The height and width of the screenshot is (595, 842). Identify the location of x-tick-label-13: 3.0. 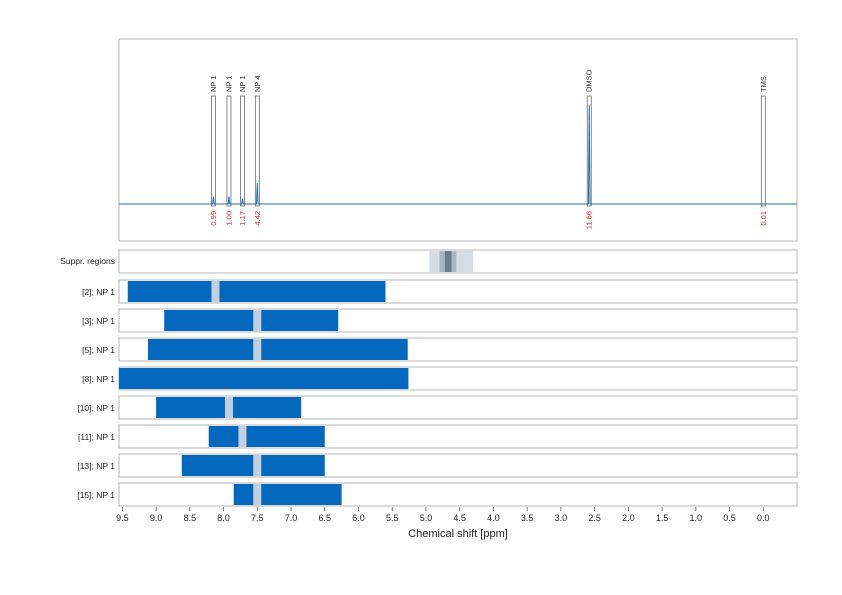
(561, 518).